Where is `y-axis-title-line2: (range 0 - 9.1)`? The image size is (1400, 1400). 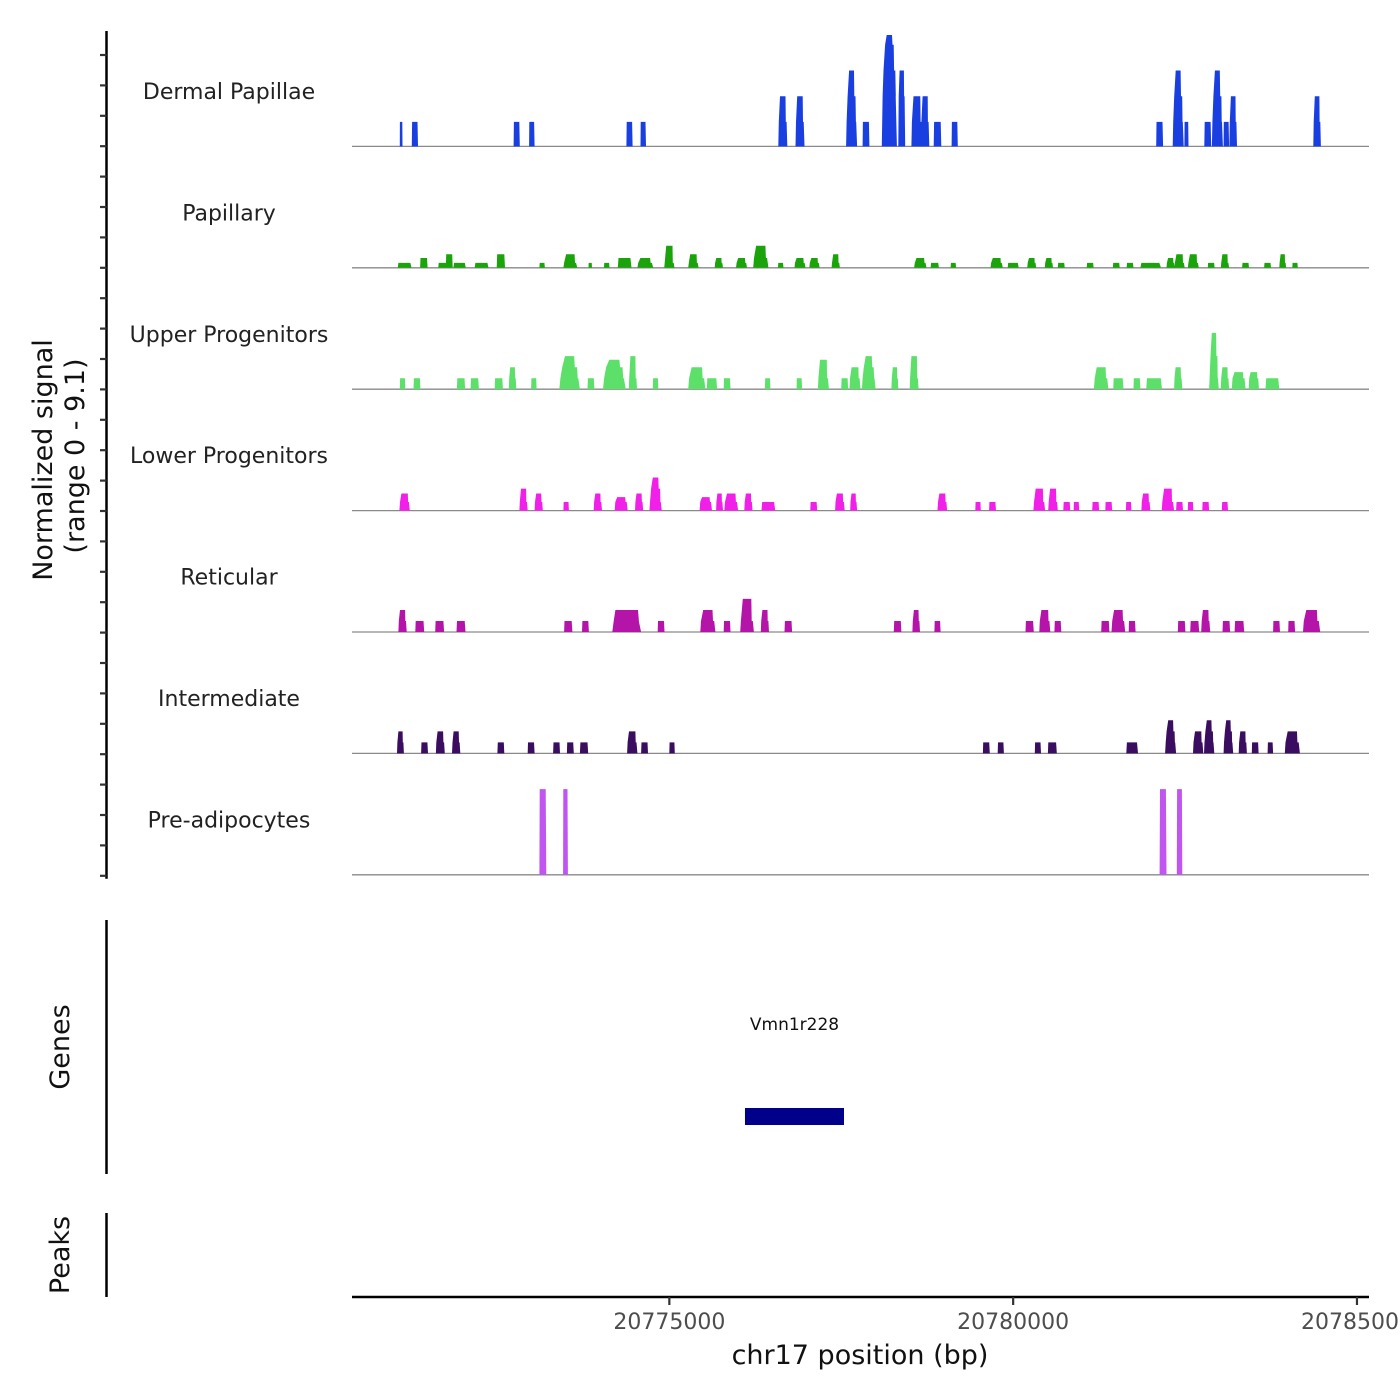 y-axis-title-line2: (range 0 - 9.1) is located at coordinates (75, 455).